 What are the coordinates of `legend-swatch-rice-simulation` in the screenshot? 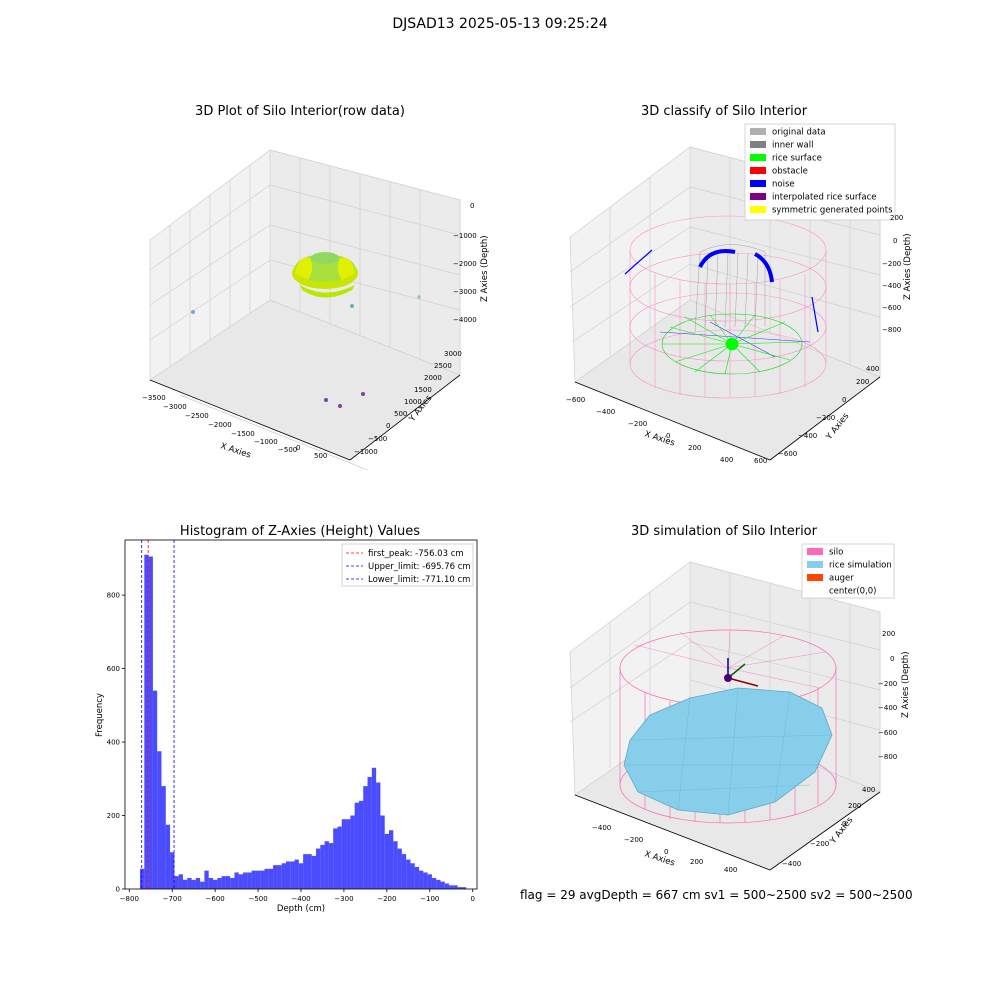 It's located at (815, 564).